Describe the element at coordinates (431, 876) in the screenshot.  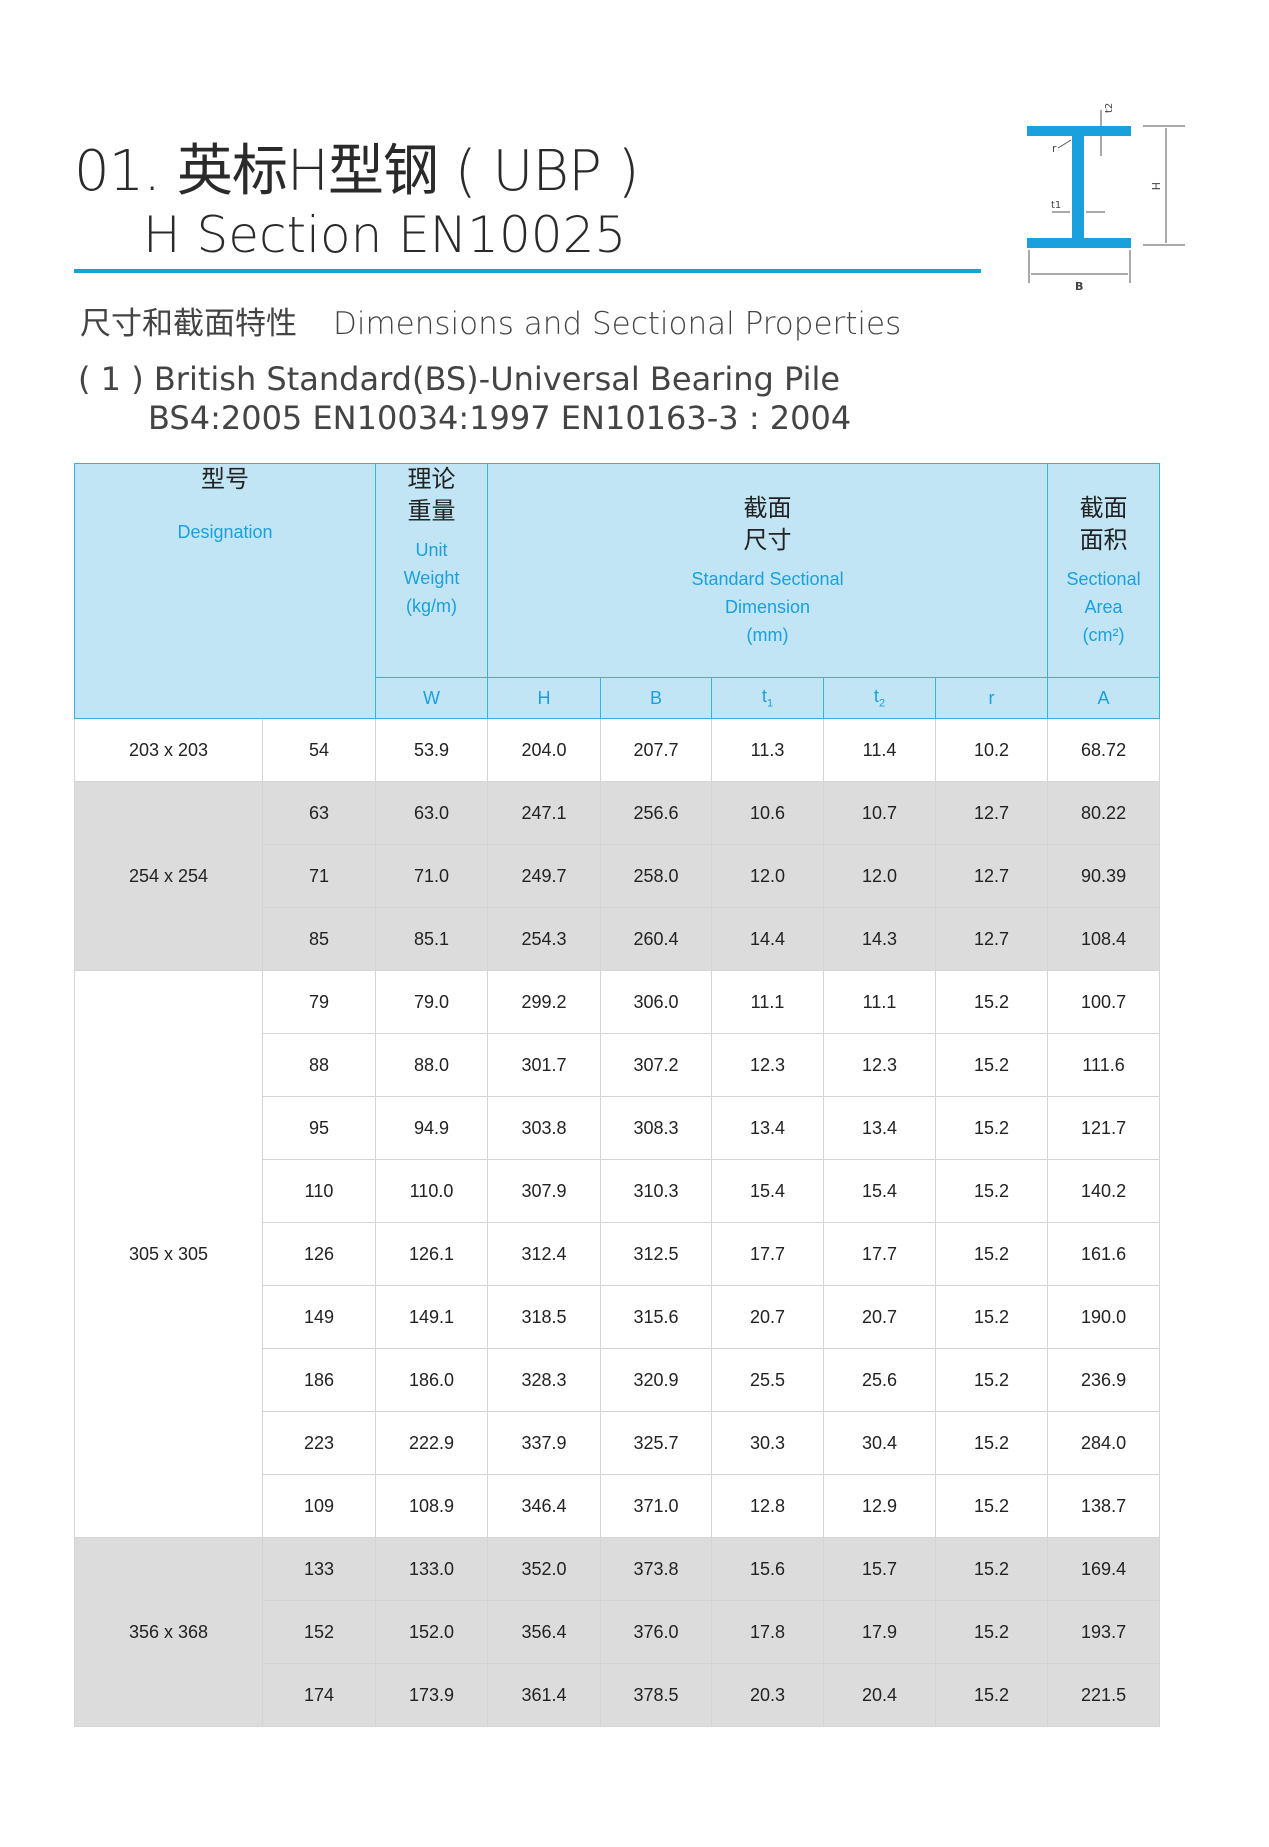
I see `value-cell: 71.0` at that location.